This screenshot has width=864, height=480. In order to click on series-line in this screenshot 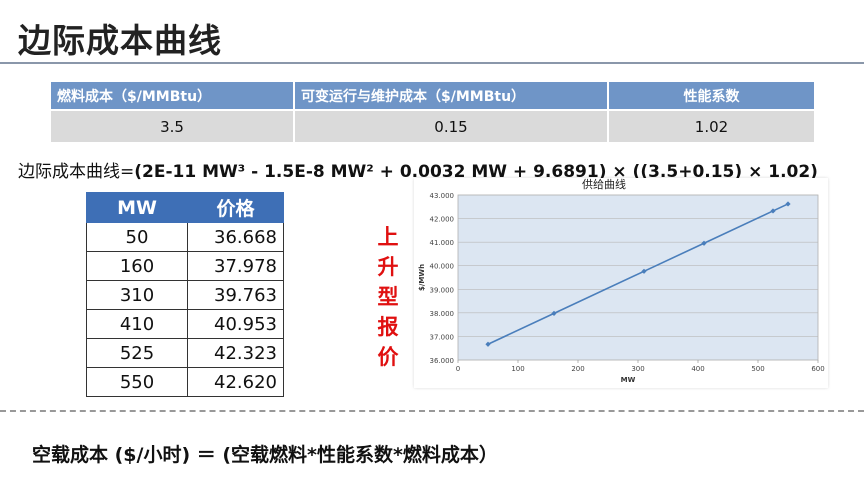, I will do `click(638, 274)`.